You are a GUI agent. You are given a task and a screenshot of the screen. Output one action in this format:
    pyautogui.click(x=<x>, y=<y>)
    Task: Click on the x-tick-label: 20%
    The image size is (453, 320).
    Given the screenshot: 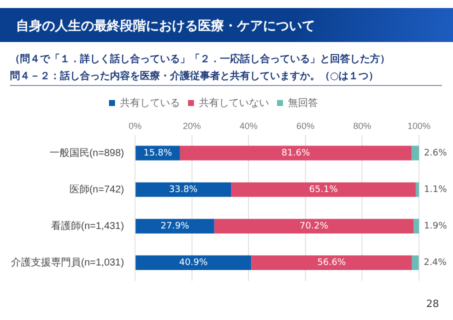 What is the action you would take?
    pyautogui.click(x=191, y=125)
    